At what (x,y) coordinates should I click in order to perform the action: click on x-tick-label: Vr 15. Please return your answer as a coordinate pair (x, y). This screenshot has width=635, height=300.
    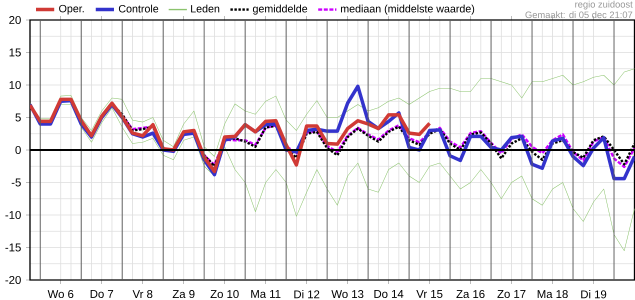
    Looking at the image, I should click on (429, 294).